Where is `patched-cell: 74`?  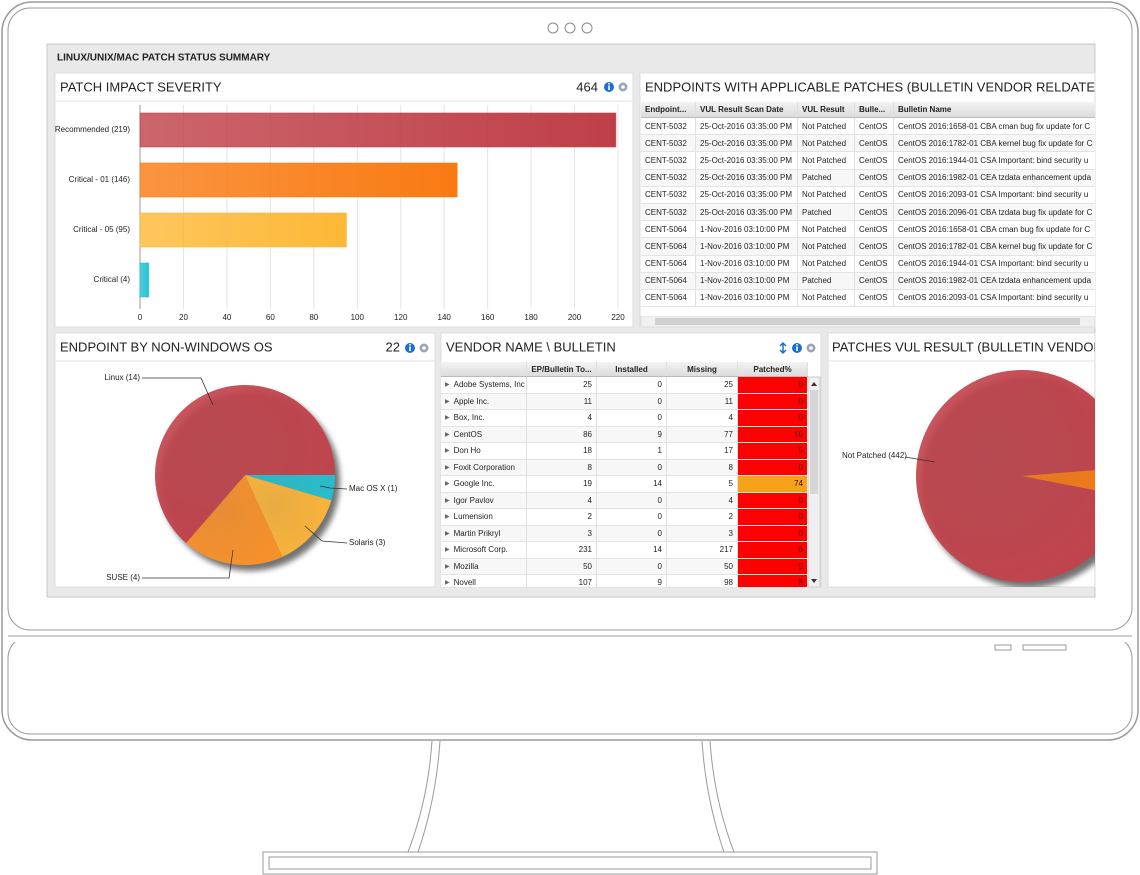 patched-cell: 74 is located at coordinates (773, 484).